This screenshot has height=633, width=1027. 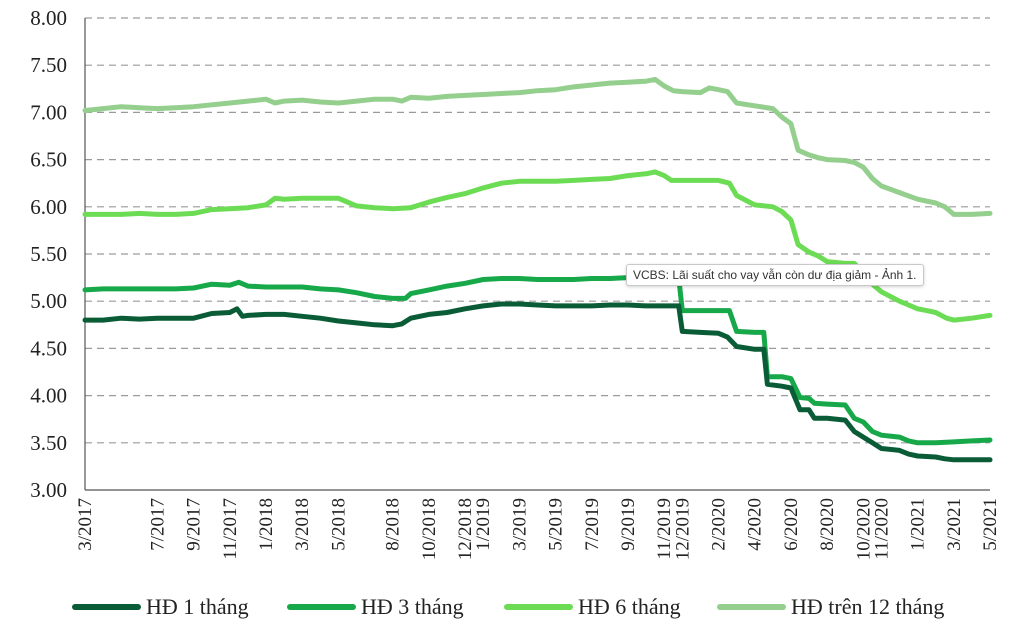 What do you see at coordinates (48, 490) in the screenshot?
I see `y-tick-label: 3.00` at bounding box center [48, 490].